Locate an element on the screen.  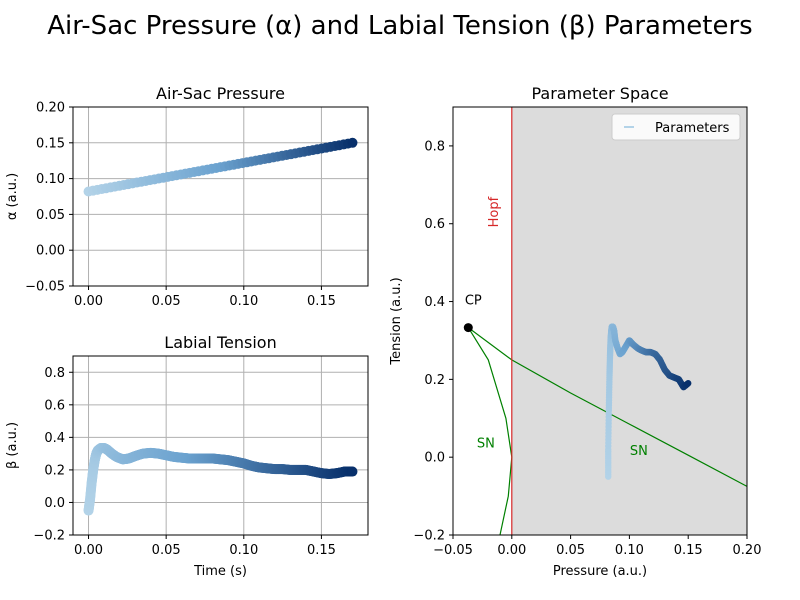
legend-box is located at coordinates (676, 127).